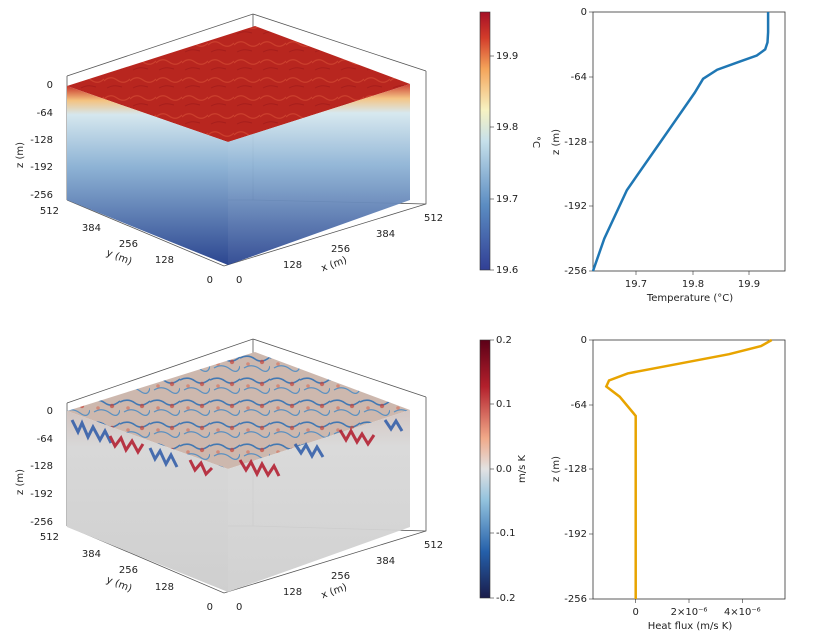 Image resolution: width=814 pixels, height=634 pixels. Describe the element at coordinates (147, 175) in the screenshot. I see `temperature-front-left-face` at that location.